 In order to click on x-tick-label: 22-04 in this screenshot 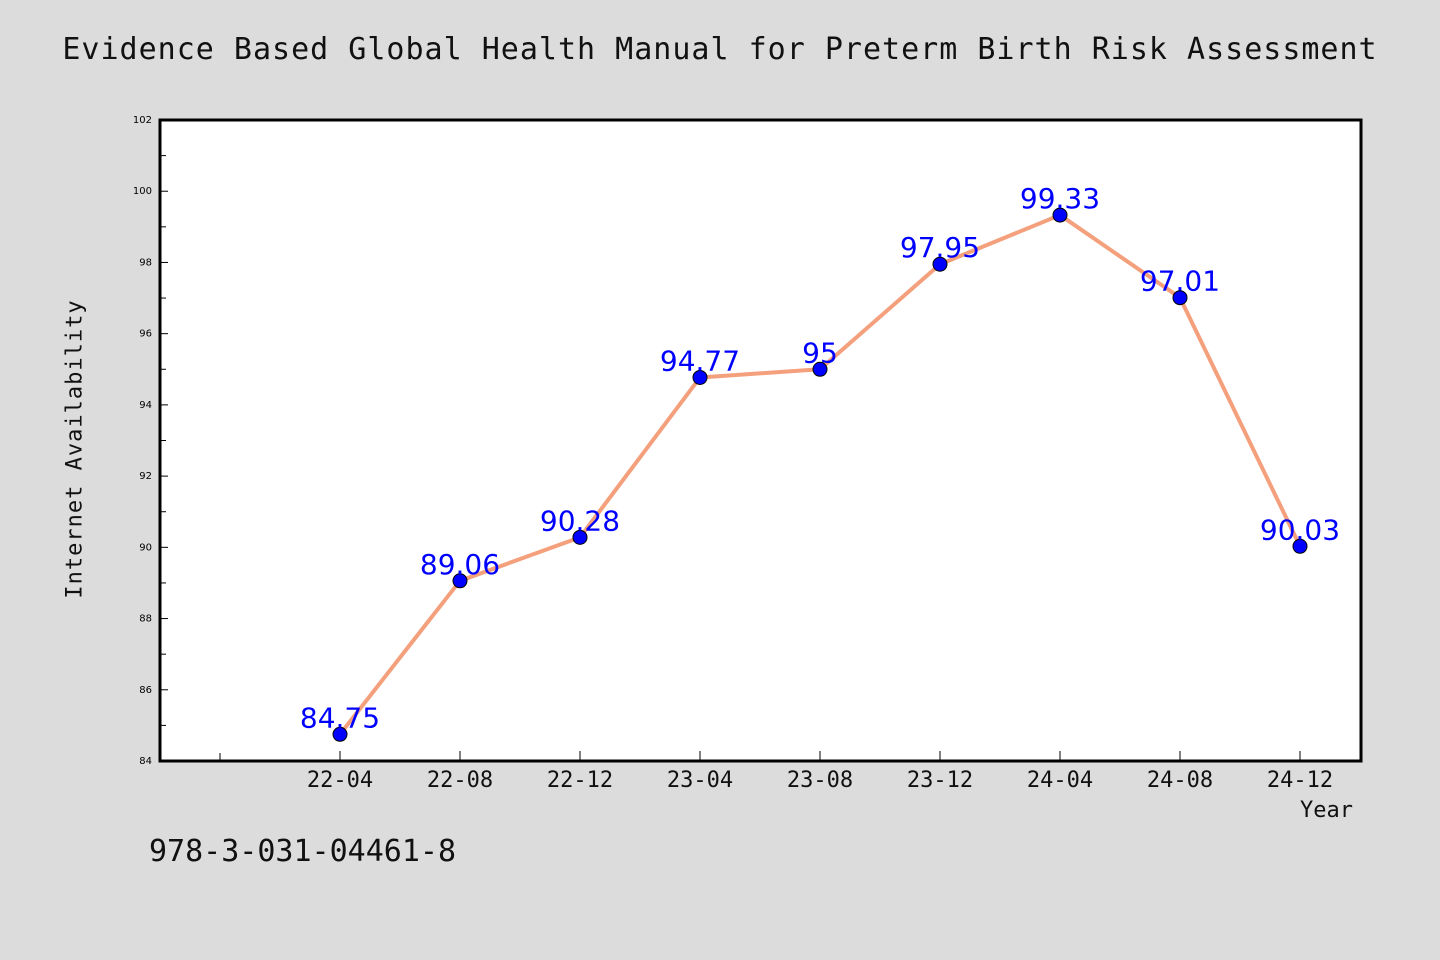, I will do `click(340, 780)`.